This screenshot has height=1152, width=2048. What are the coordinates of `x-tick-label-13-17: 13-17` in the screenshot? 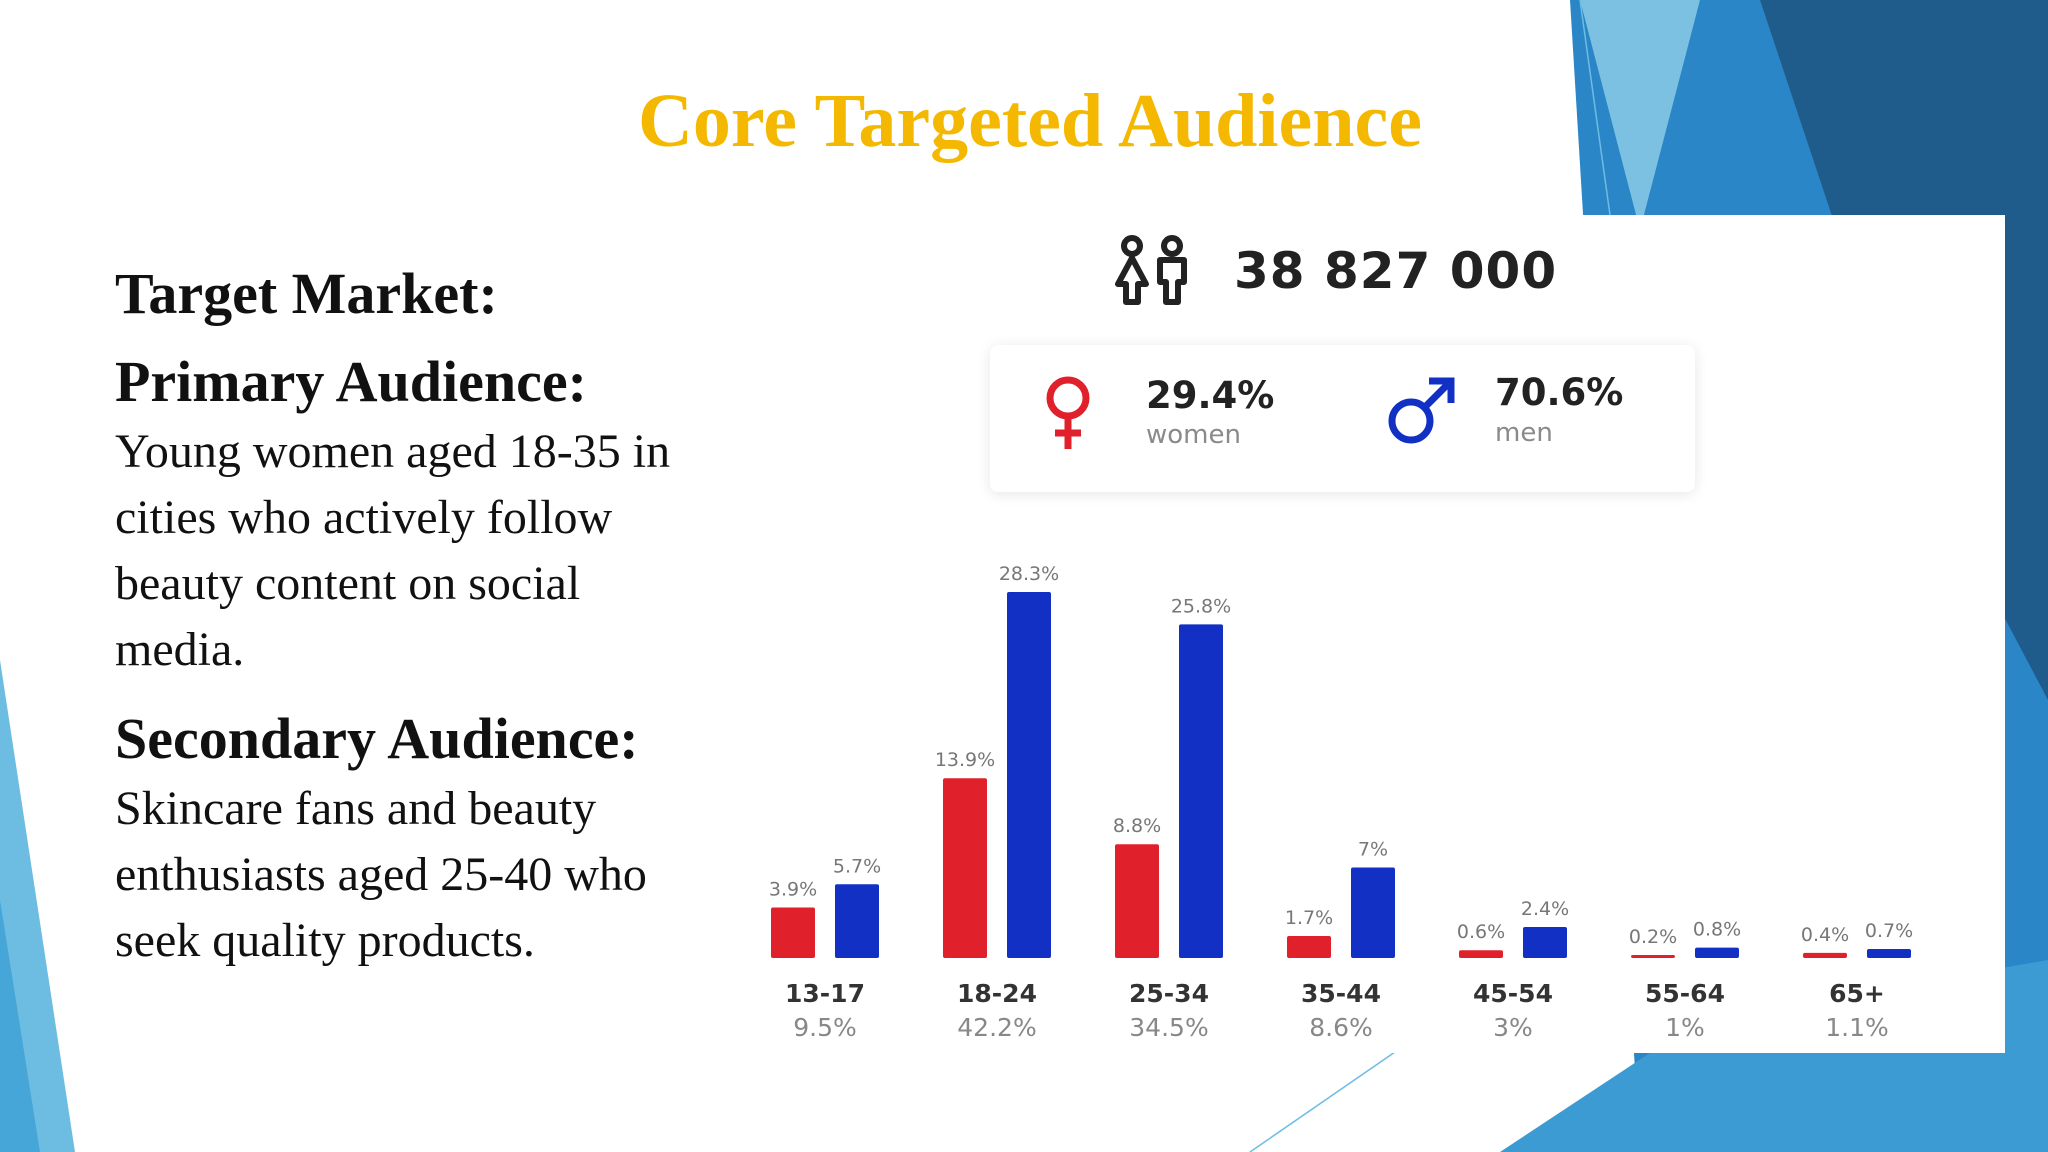 It's located at (825, 993).